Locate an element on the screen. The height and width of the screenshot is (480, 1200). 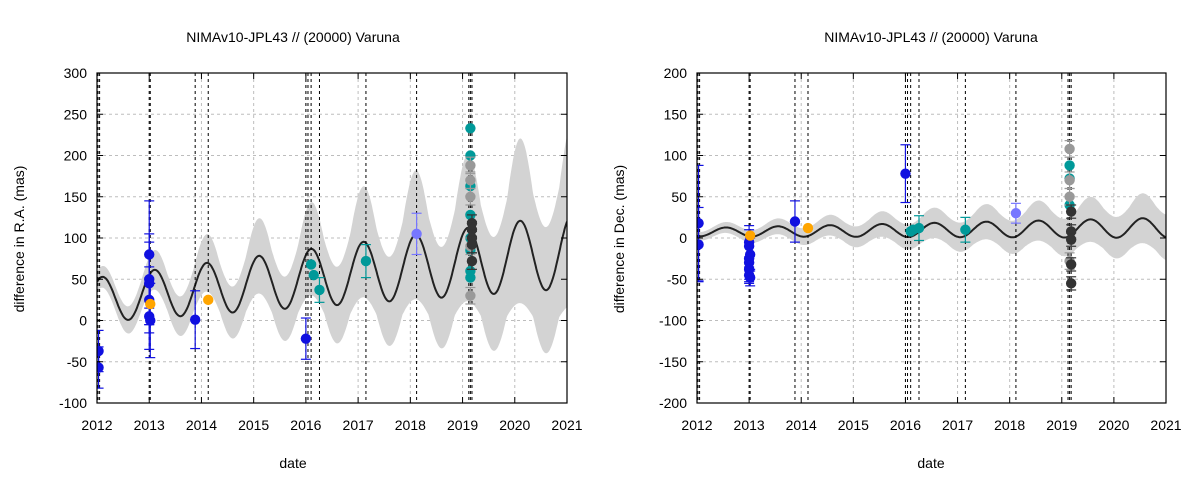
y-tick-label: 300 is located at coordinates (76, 73).